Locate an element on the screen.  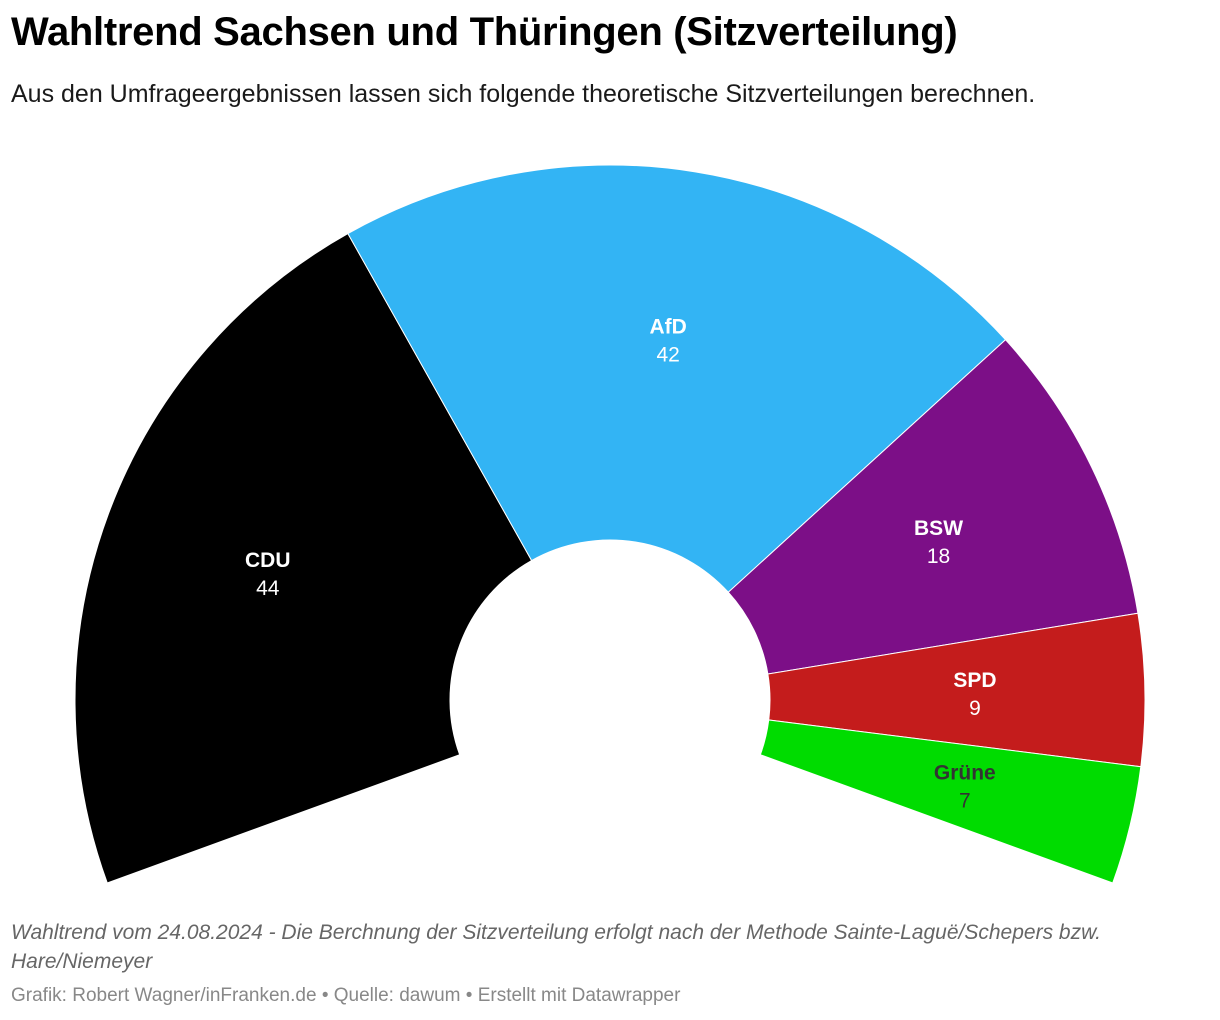
segment-label: SPD is located at coordinates (974, 680).